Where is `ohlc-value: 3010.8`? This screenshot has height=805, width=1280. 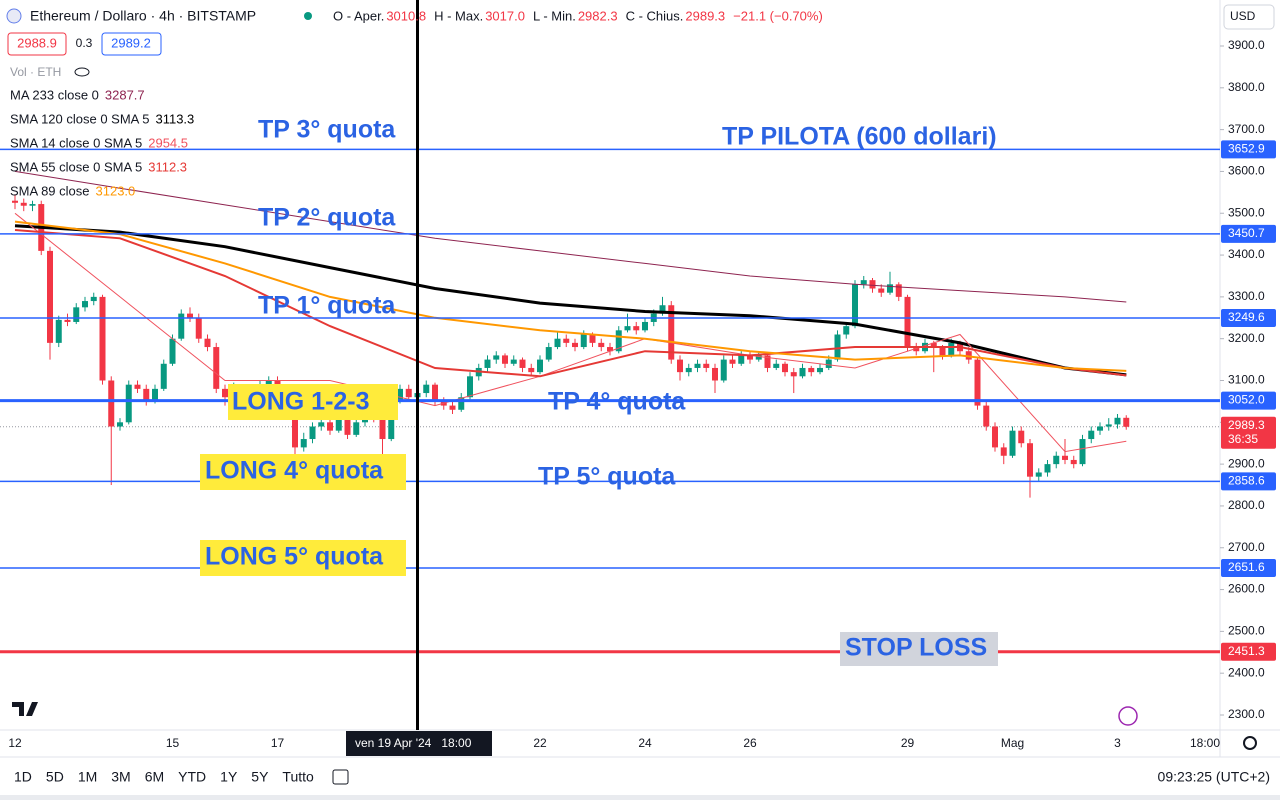
ohlc-value: 3010.8 is located at coordinates (406, 15).